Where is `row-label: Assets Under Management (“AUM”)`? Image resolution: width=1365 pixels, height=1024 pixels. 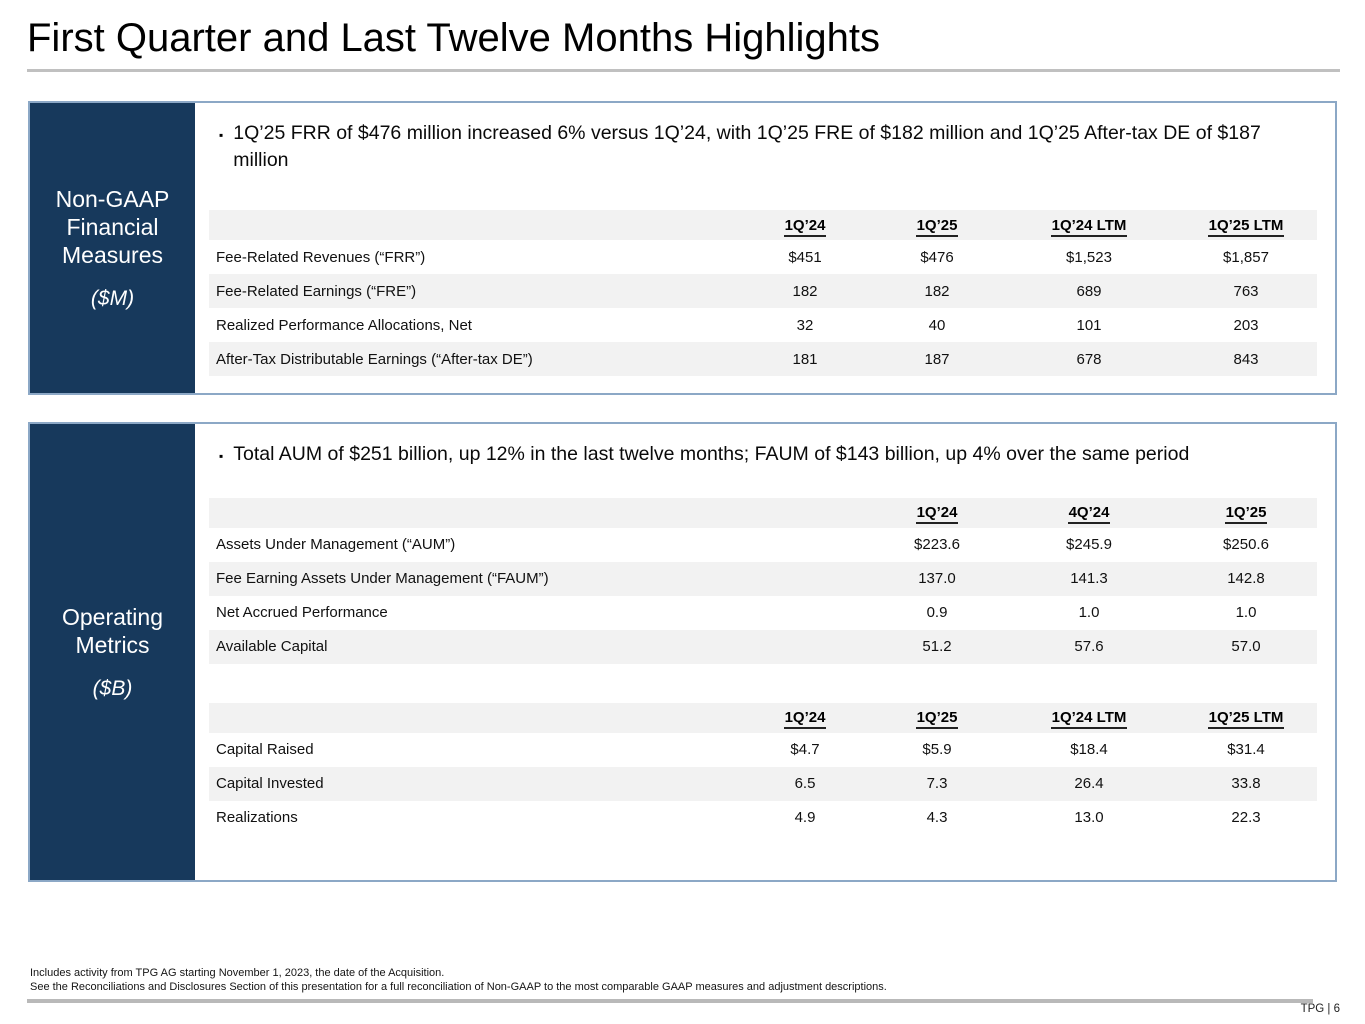
row-label: Assets Under Management (“AUM”) is located at coordinates (336, 545).